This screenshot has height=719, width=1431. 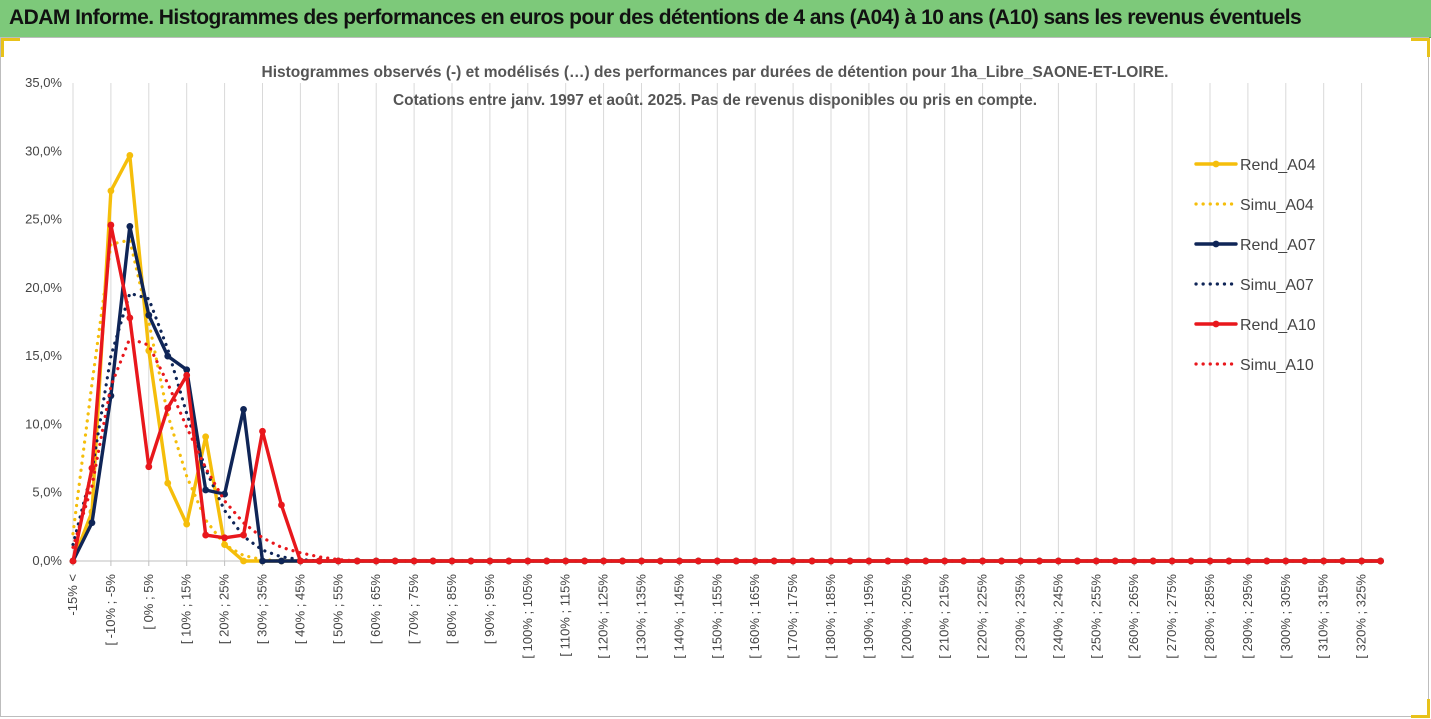 I want to click on x-tick-label: [ 320% ; 325%, so click(x=1361, y=616).